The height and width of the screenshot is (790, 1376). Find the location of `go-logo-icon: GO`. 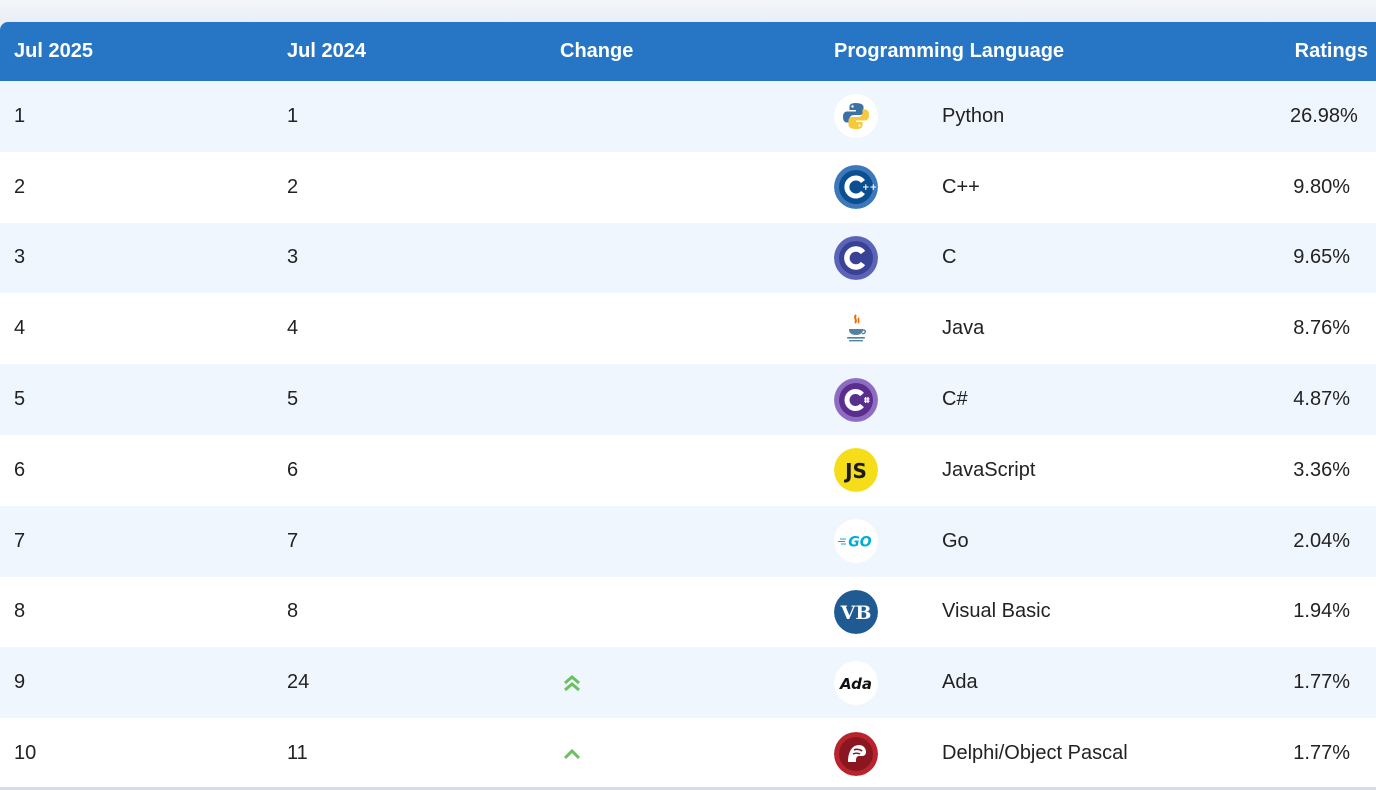

go-logo-icon: GO is located at coordinates (856, 541).